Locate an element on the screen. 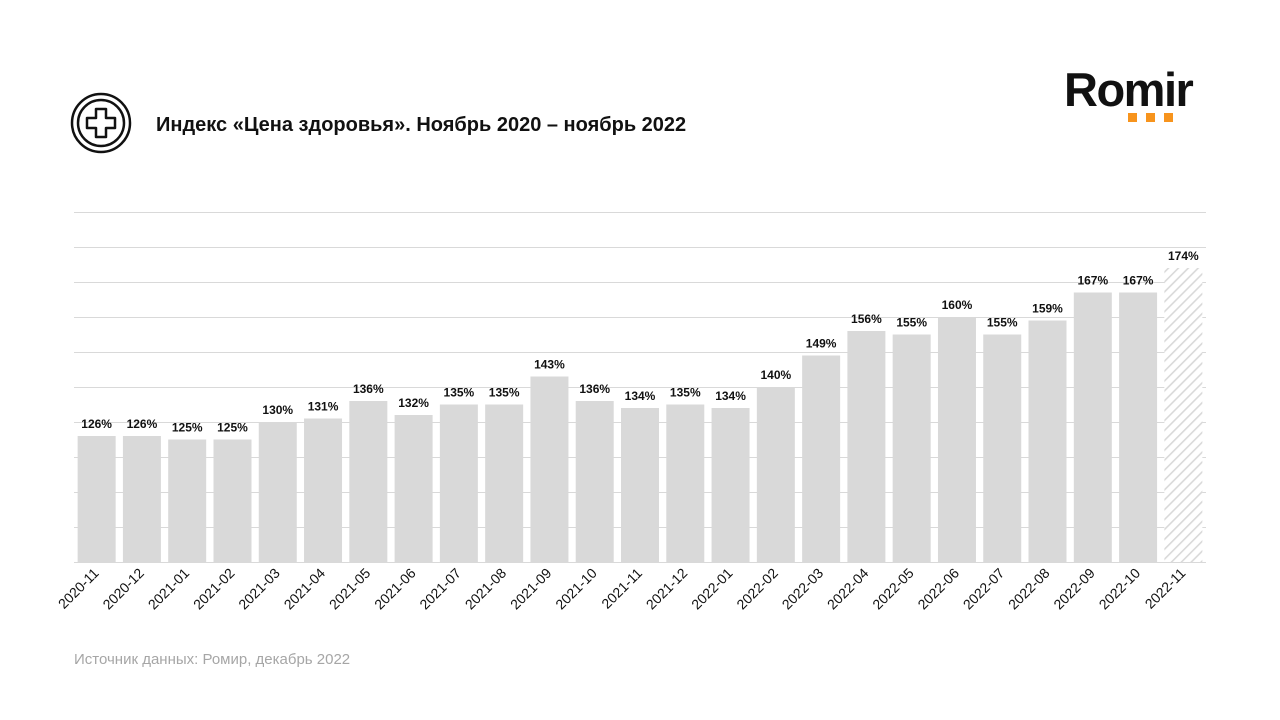  x-tick-label: 2021-04 is located at coordinates (305, 589).